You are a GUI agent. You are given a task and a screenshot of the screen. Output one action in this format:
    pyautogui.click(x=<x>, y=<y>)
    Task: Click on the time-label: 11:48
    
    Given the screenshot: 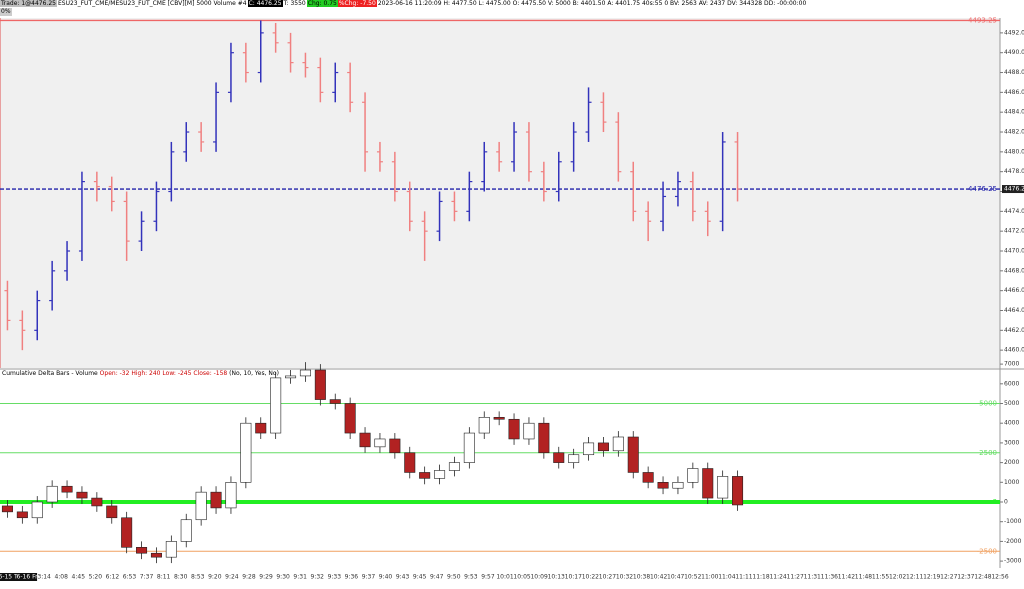 What is the action you would take?
    pyautogui.click(x=863, y=577)
    